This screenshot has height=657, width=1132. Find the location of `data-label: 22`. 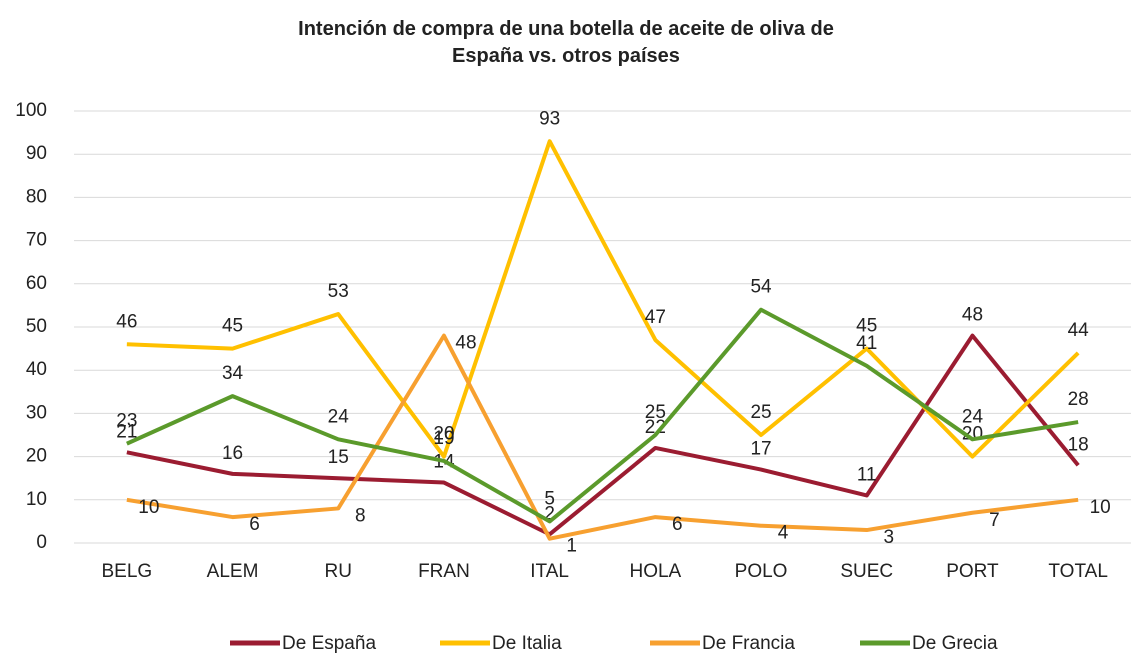

data-label: 22 is located at coordinates (655, 427).